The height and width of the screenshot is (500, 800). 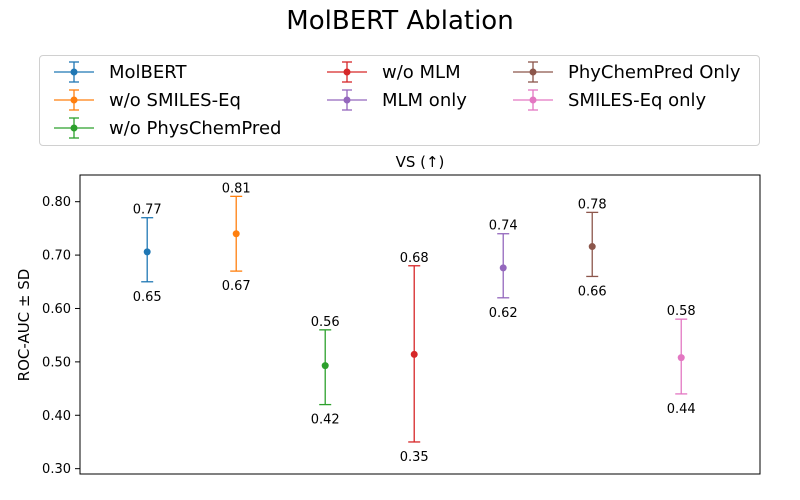 What do you see at coordinates (681, 311) in the screenshot?
I see `upper-value-label: 0.58` at bounding box center [681, 311].